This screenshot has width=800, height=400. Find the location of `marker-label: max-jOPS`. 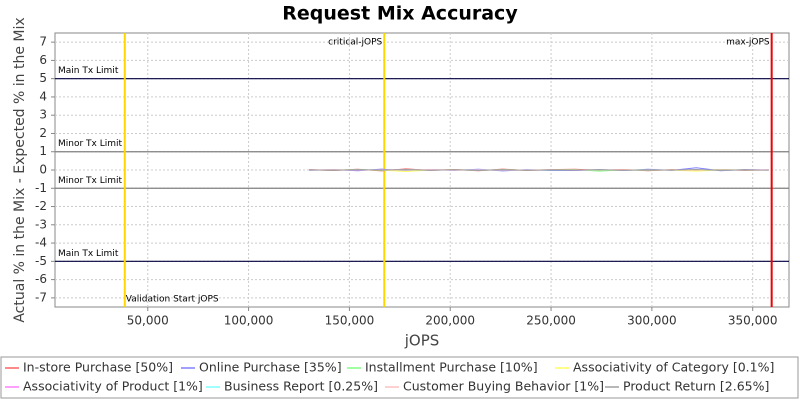

marker-label: max-jOPS is located at coordinates (748, 43).